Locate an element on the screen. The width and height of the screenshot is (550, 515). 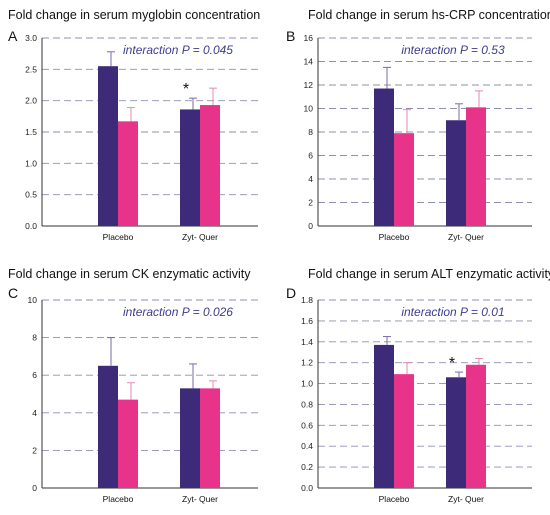
panel-d-ytick-label: 1.2 is located at coordinates (307, 363).